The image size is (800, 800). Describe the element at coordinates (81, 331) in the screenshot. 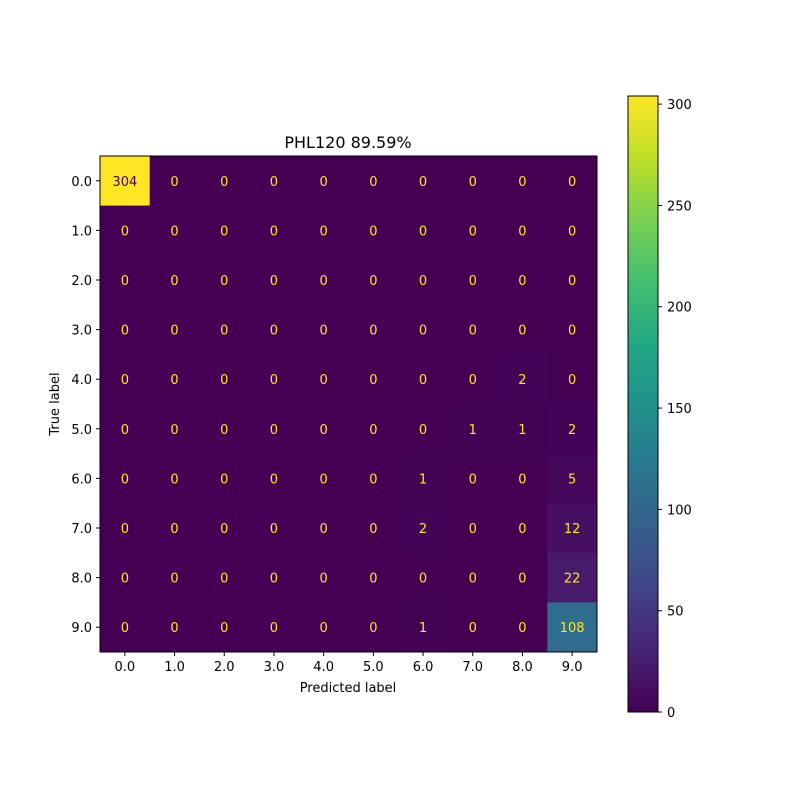

I see `y-tick-label: 3.0` at that location.